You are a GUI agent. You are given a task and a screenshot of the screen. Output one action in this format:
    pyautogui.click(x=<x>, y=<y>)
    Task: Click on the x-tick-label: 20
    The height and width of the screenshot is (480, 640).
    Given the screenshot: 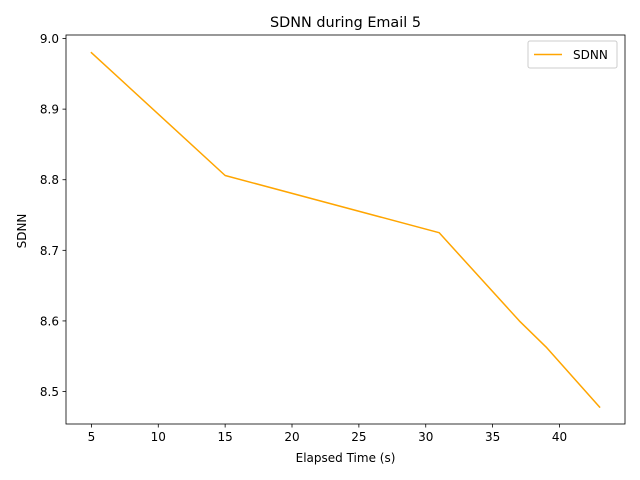 What is the action you would take?
    pyautogui.click(x=291, y=437)
    